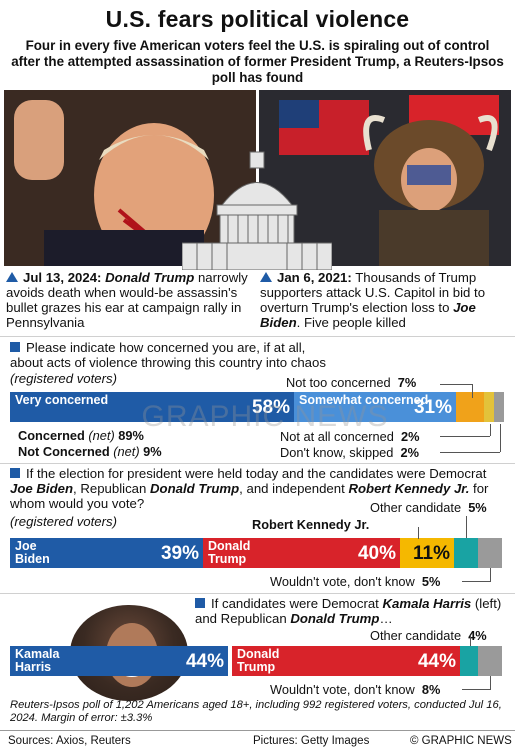 This screenshot has width=515, height=752. Describe the element at coordinates (427, 553) in the screenshot. I see `seg-kennedy: 11%` at that location.